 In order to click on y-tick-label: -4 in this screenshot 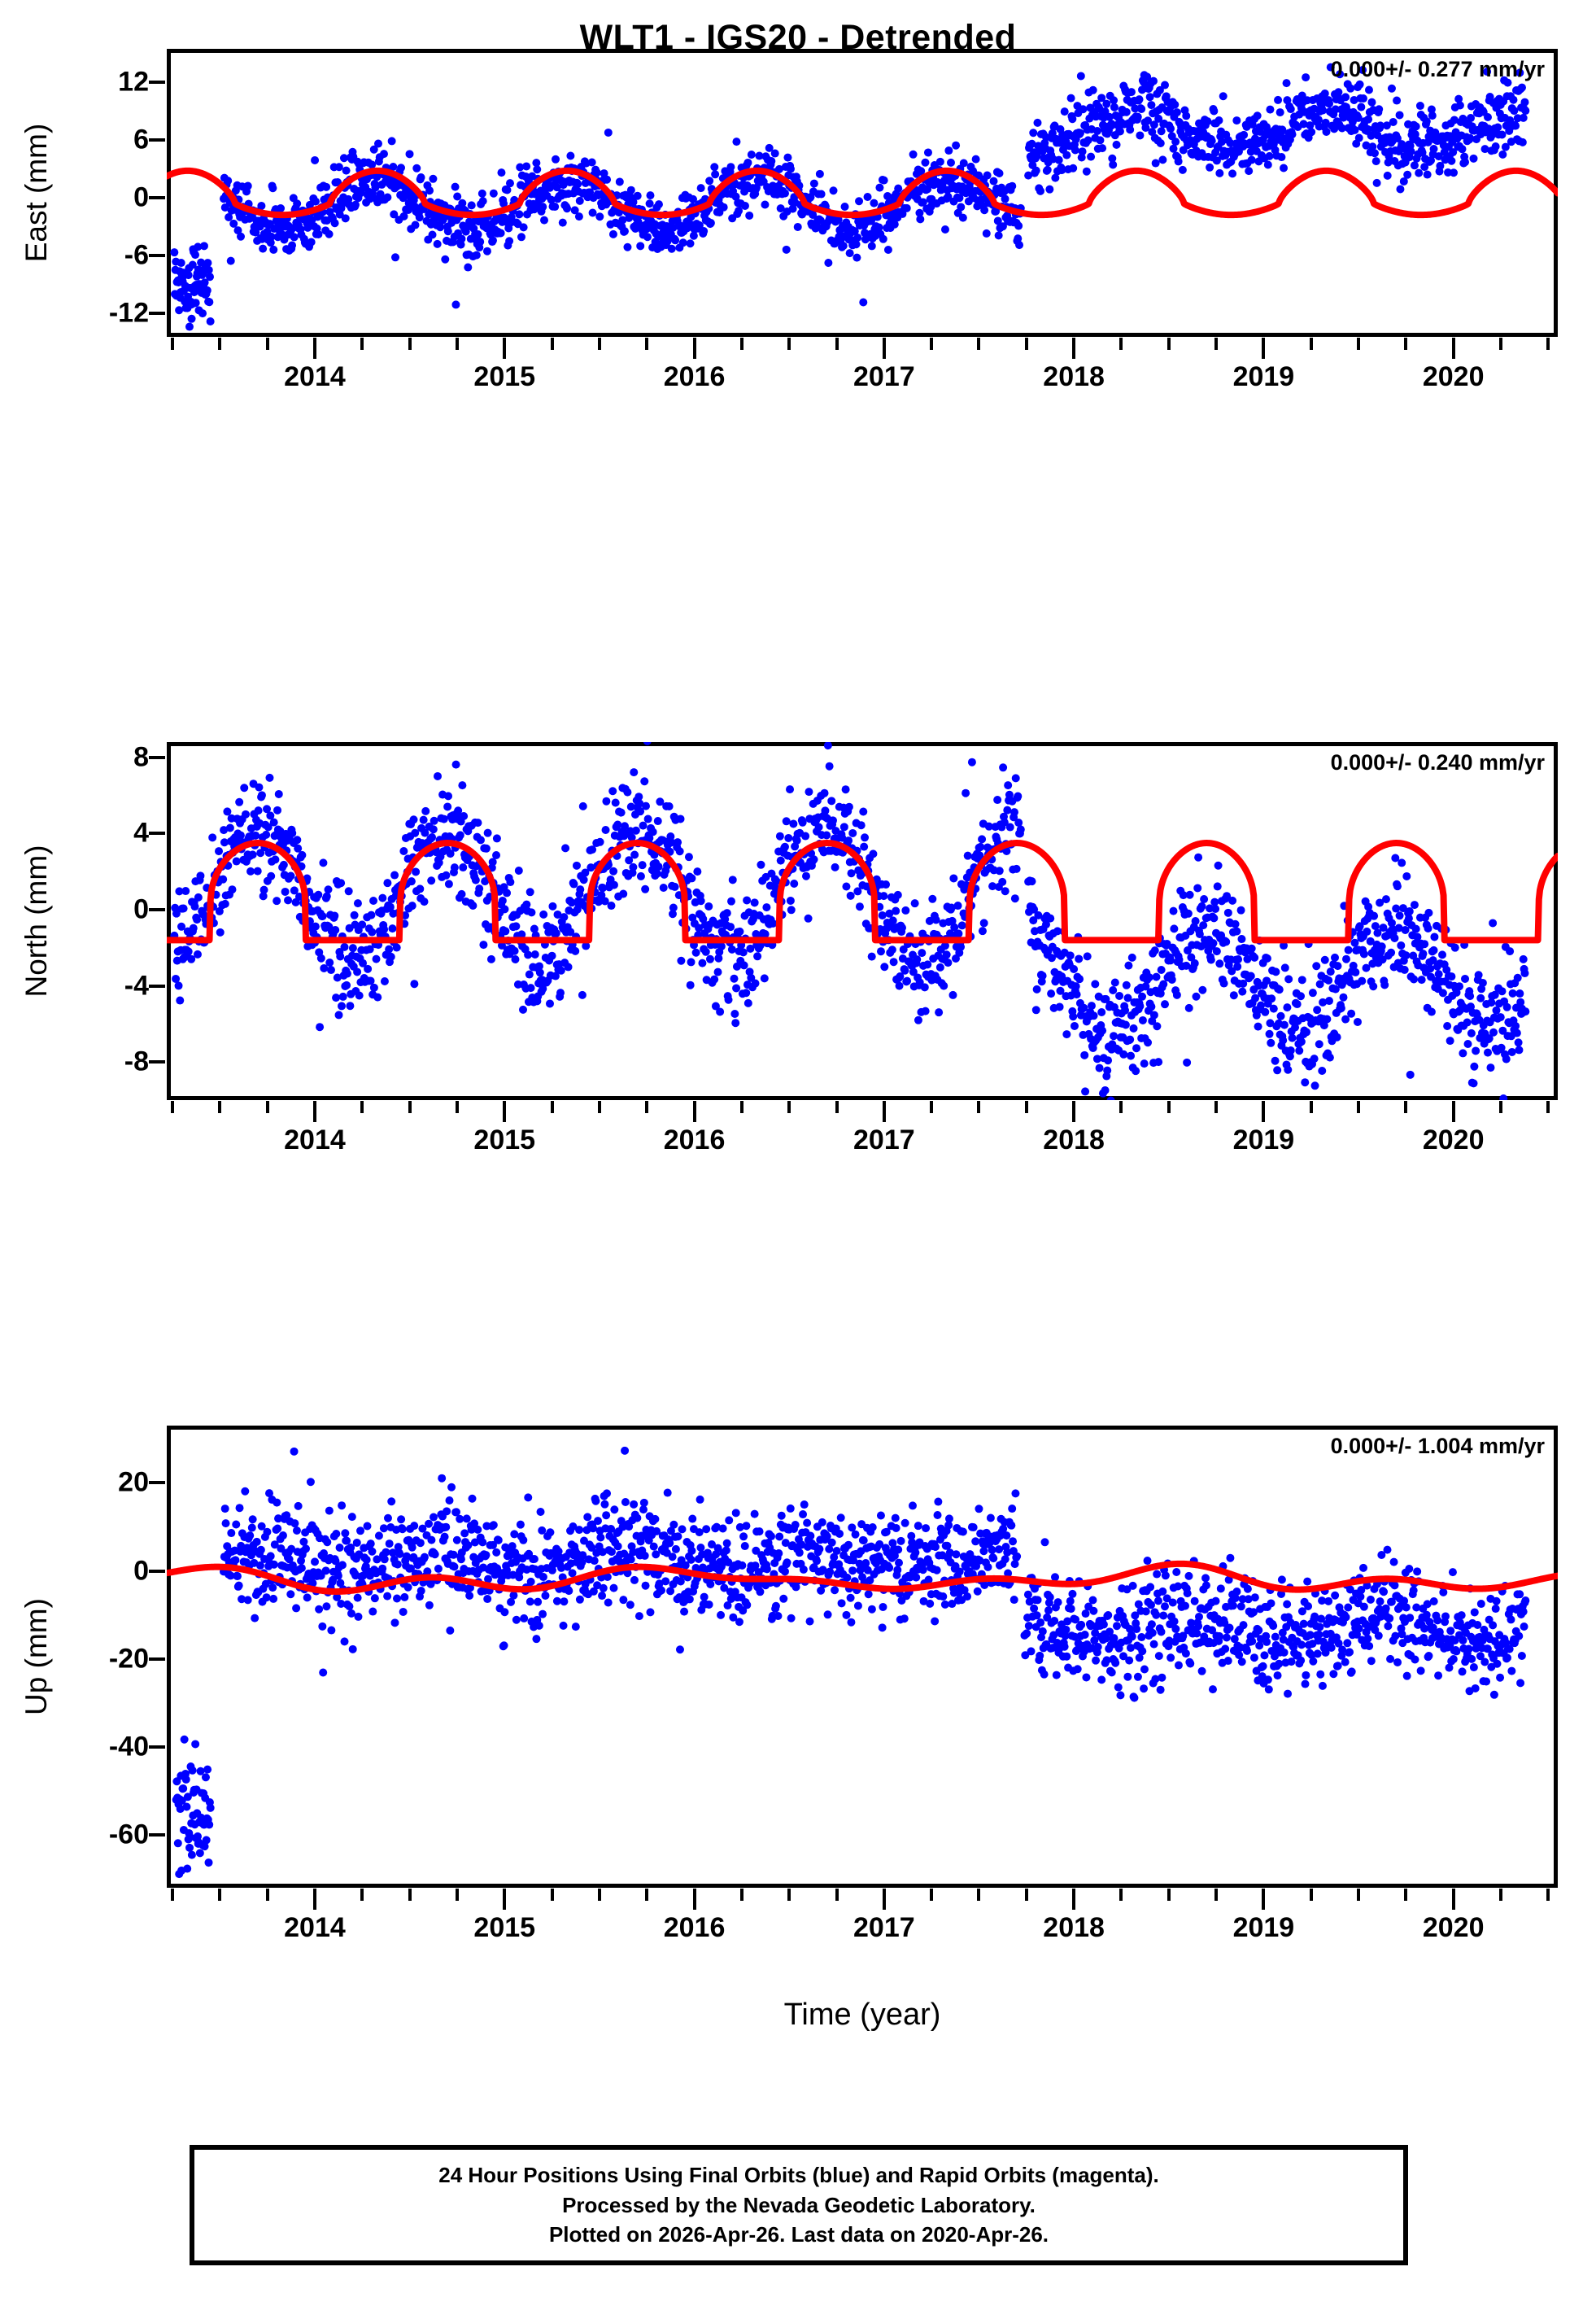, I will do `click(136, 986)`.